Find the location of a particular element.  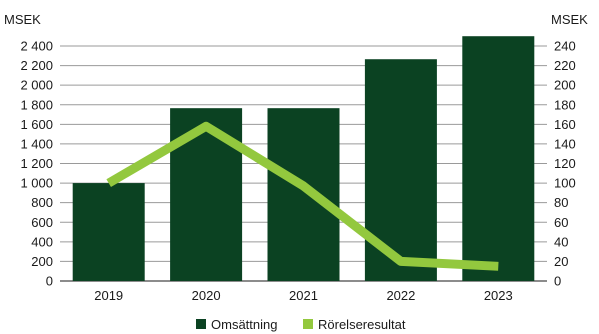

right-tick-label: 180 is located at coordinates (565, 104).